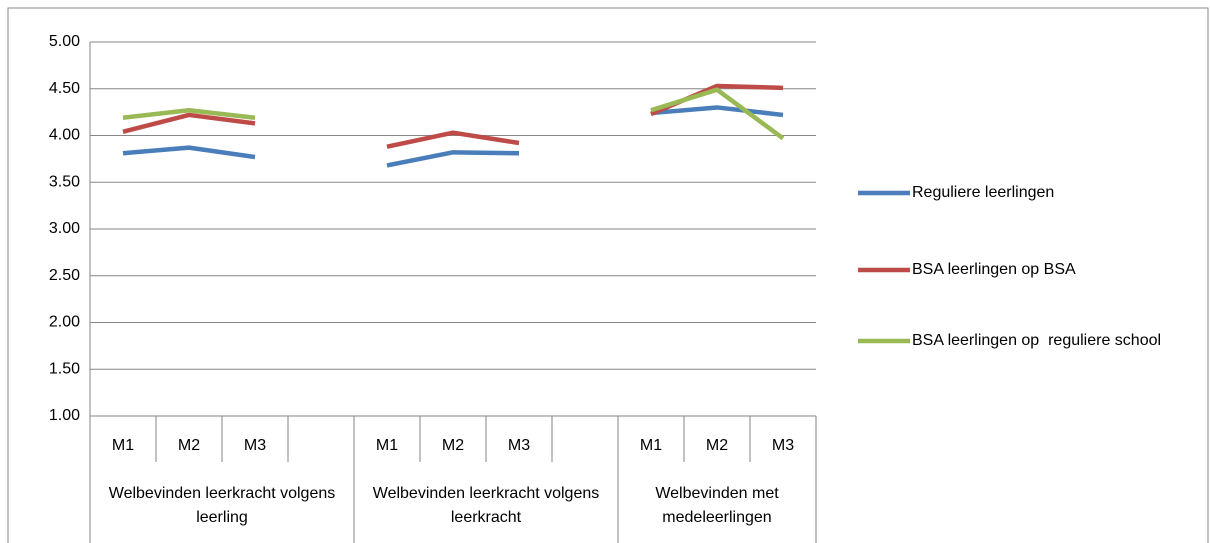  What do you see at coordinates (64, 41) in the screenshot?
I see `y-tick-label: 5.00` at bounding box center [64, 41].